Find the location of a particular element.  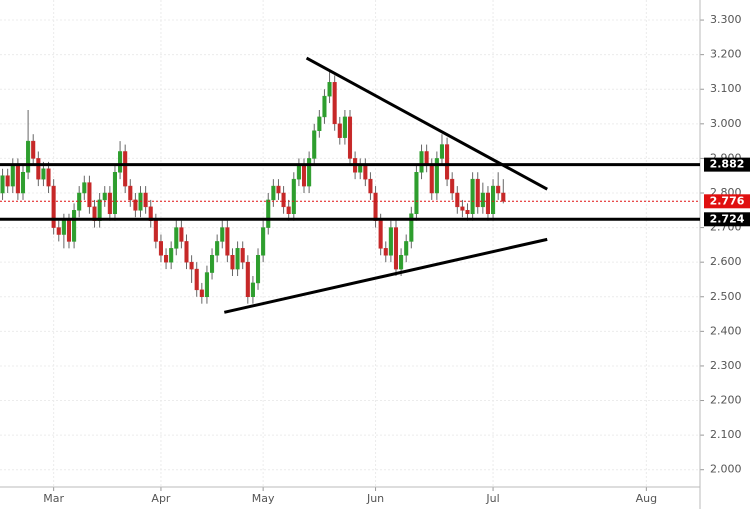

y-tick-label: 2.100 is located at coordinates (726, 434).